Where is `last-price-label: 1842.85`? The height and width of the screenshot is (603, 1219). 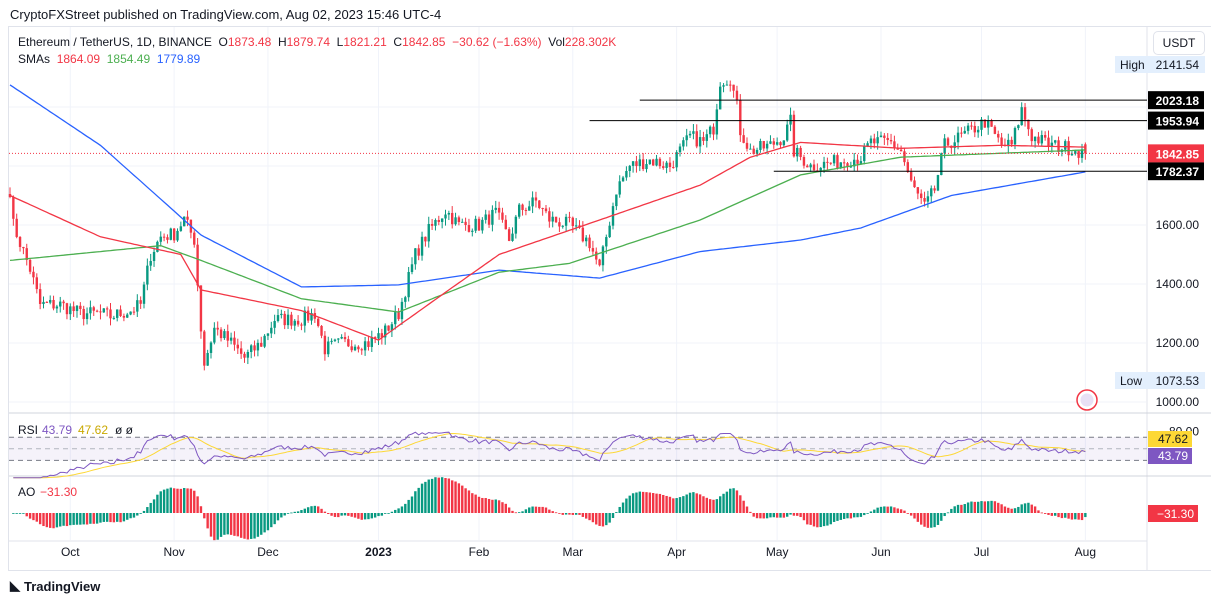 last-price-label: 1842.85 is located at coordinates (1178, 154).